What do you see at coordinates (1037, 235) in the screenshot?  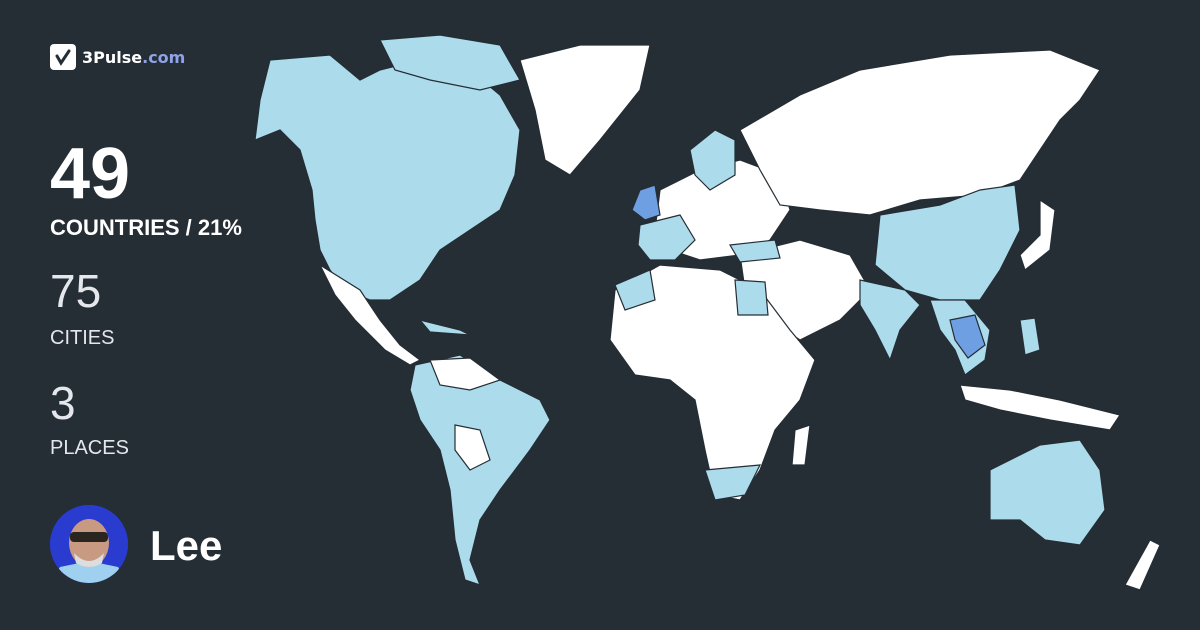 I see `region-japan` at bounding box center [1037, 235].